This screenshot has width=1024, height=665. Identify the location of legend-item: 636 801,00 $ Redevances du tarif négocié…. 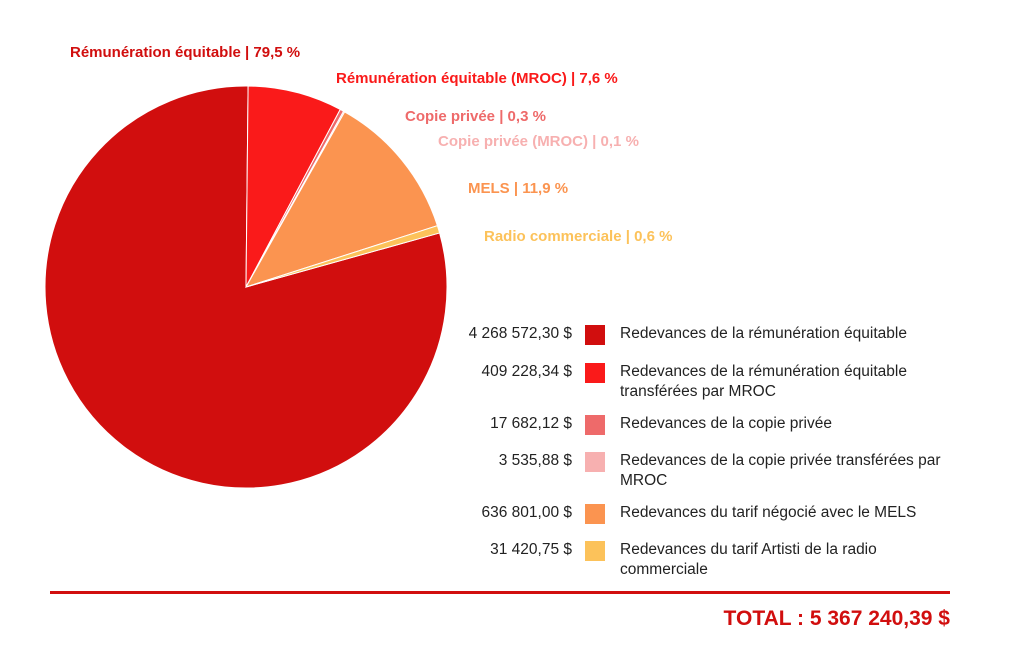
(700, 523).